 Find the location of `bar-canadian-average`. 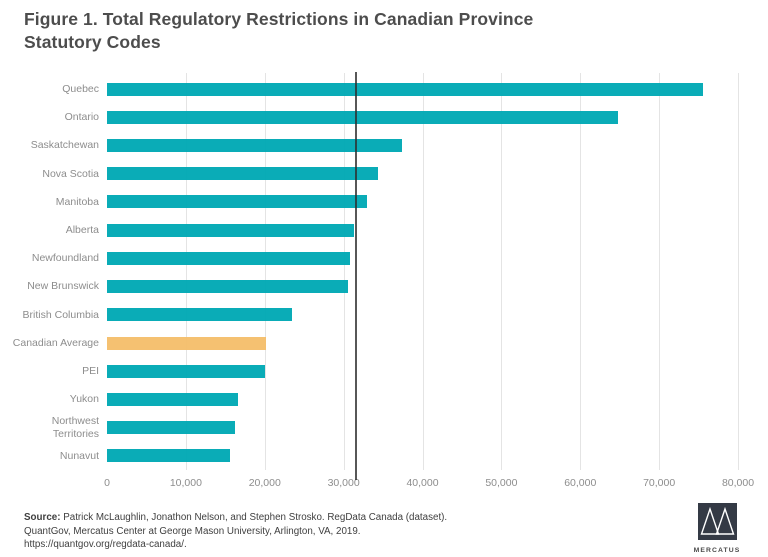

bar-canadian-average is located at coordinates (187, 343).